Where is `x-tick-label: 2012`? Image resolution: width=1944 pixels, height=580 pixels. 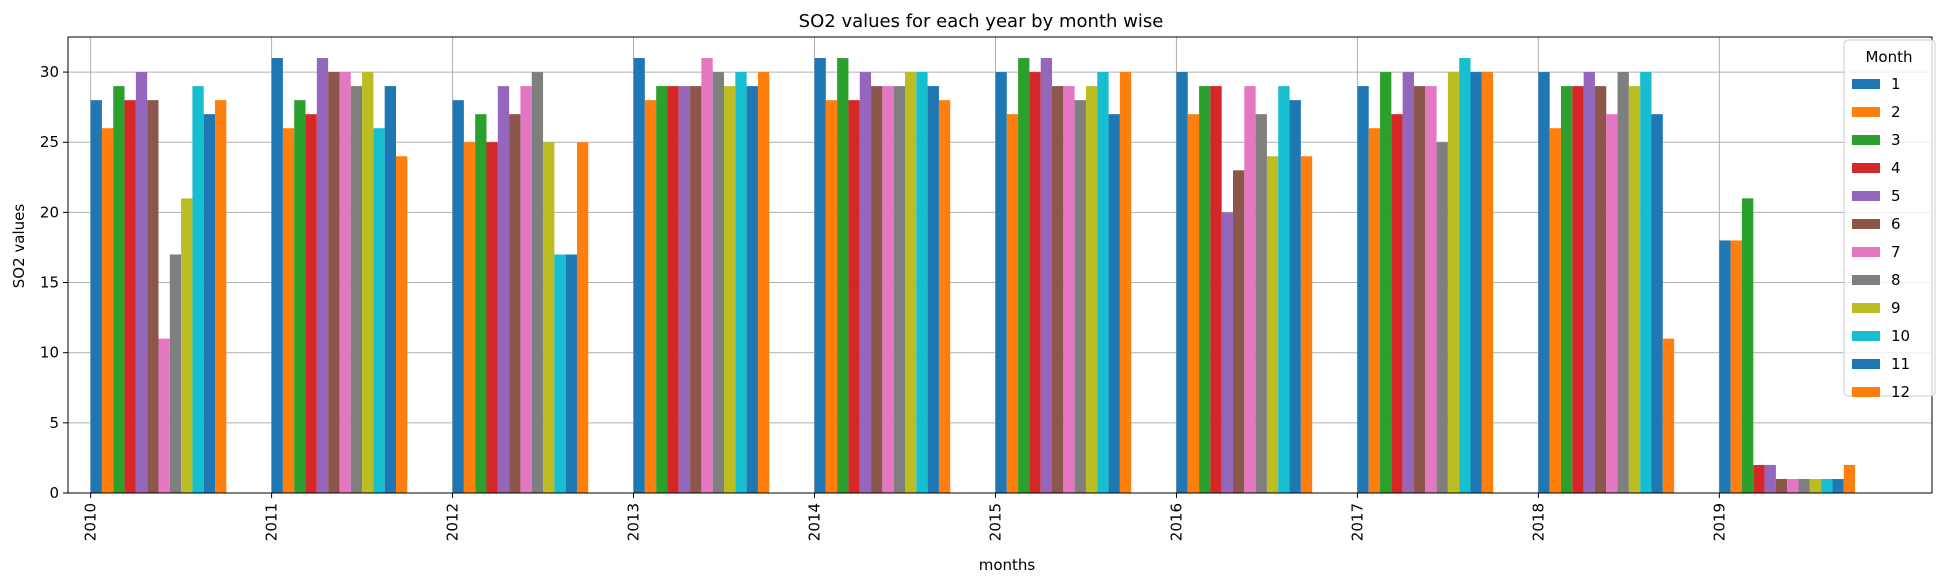 x-tick-label: 2012 is located at coordinates (453, 522).